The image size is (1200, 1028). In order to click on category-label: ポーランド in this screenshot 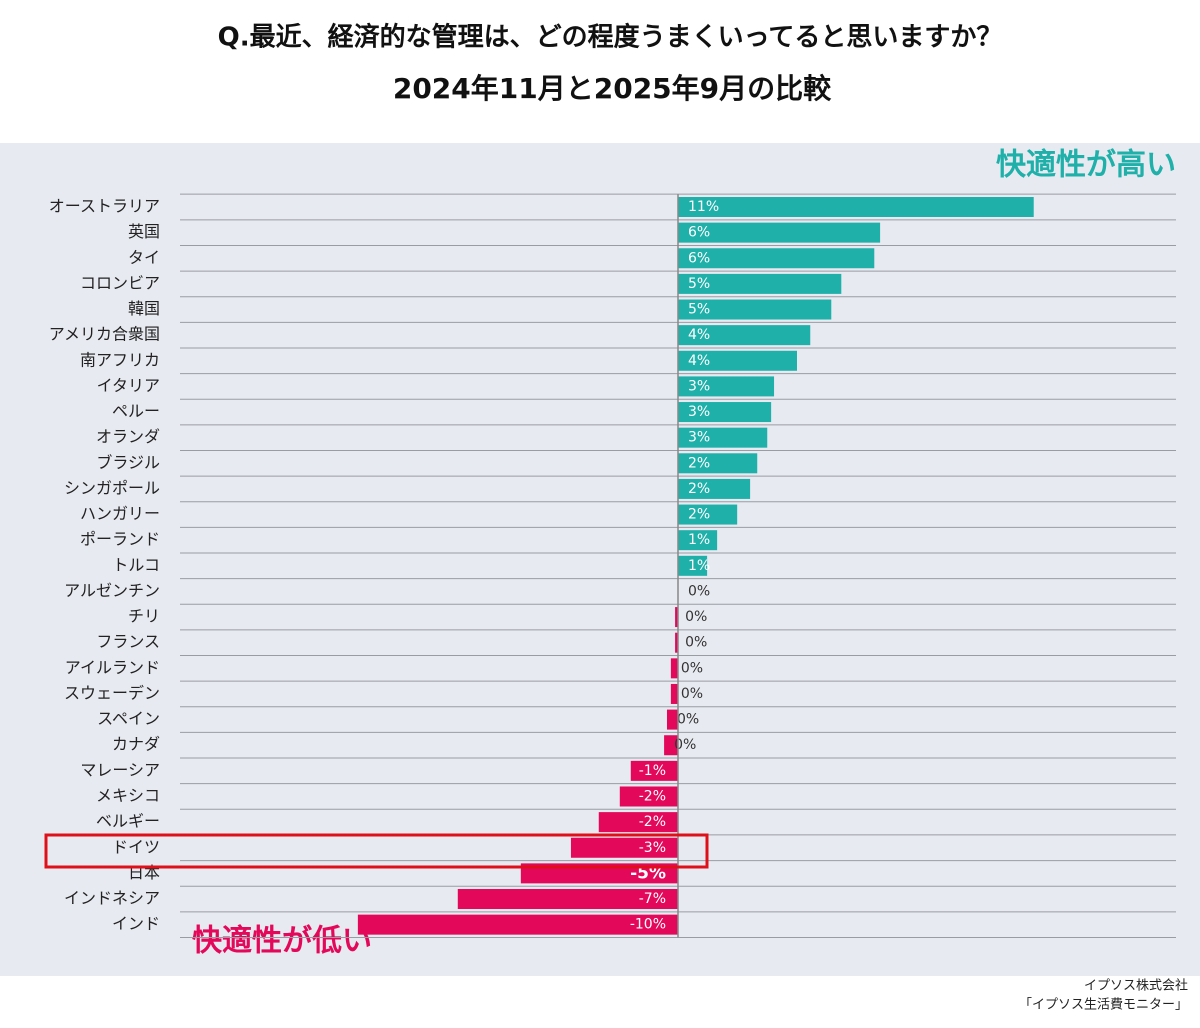, I will do `click(120, 539)`.